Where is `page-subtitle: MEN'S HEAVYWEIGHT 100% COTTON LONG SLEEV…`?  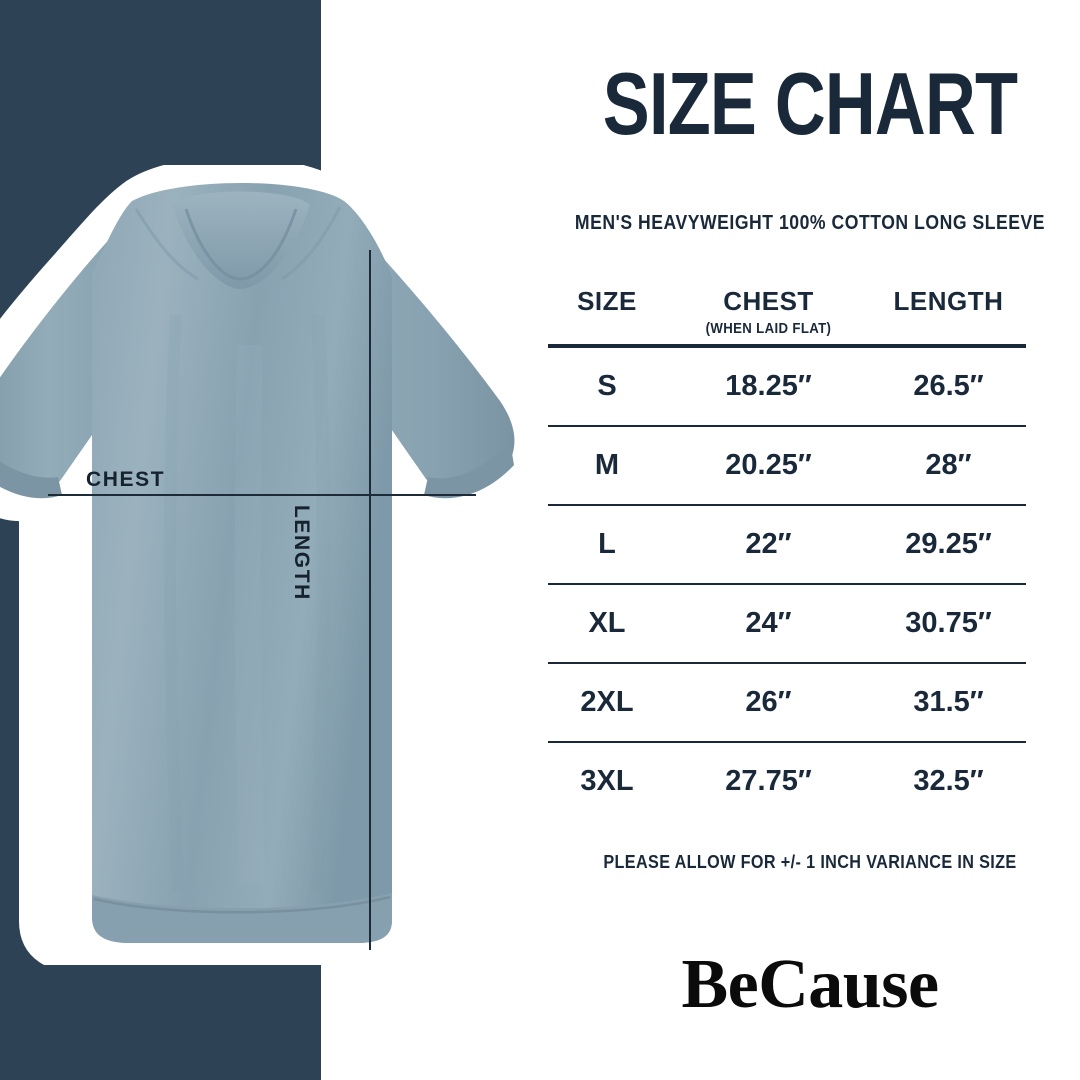 page-subtitle: MEN'S HEAVYWEIGHT 100% COTTON LONG SLEEV… is located at coordinates (810, 223).